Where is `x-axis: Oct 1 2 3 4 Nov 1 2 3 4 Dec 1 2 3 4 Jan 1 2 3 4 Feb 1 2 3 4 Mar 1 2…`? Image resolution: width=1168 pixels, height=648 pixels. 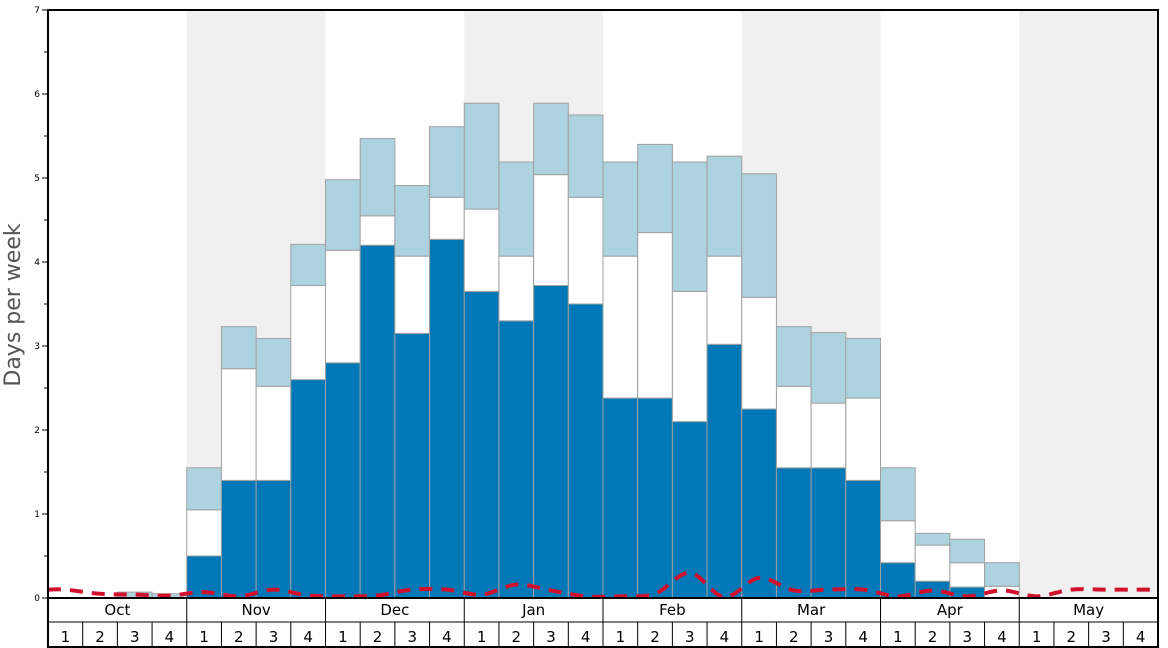 x-axis: Oct 1 2 3 4 Nov 1 2 3 4 Dec 1 2 3 4 Jan 1 2 3 4 Feb 1 2 3 4 Mar 1 2… is located at coordinates (603, 623).